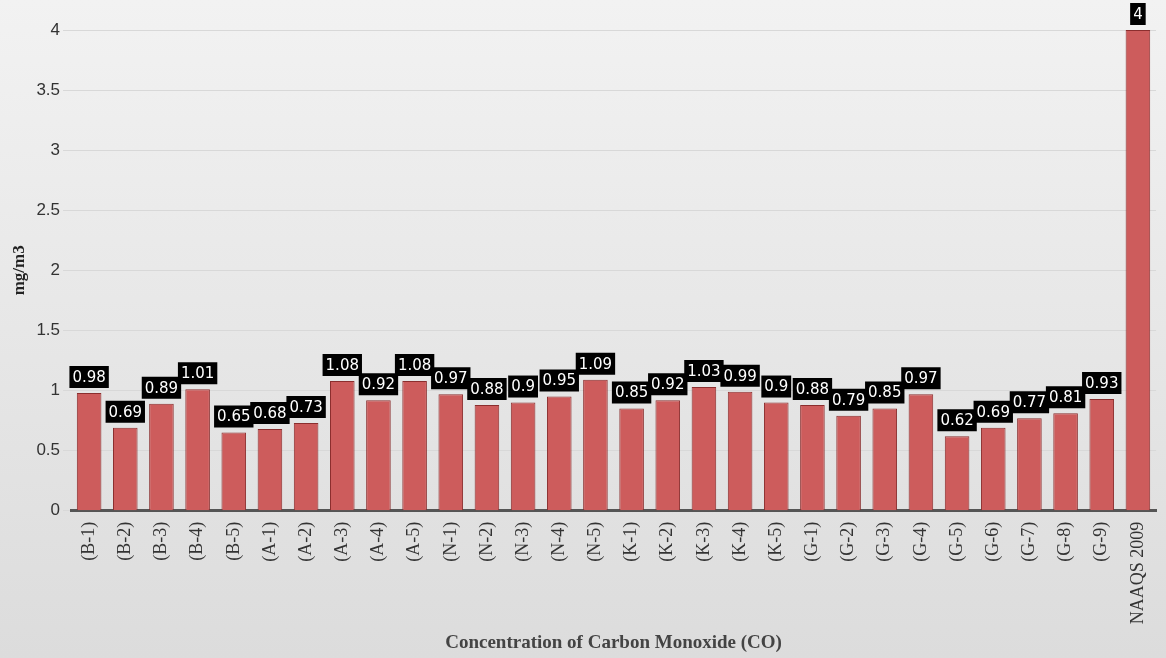  I want to click on data-label: 0.95, so click(559, 380).